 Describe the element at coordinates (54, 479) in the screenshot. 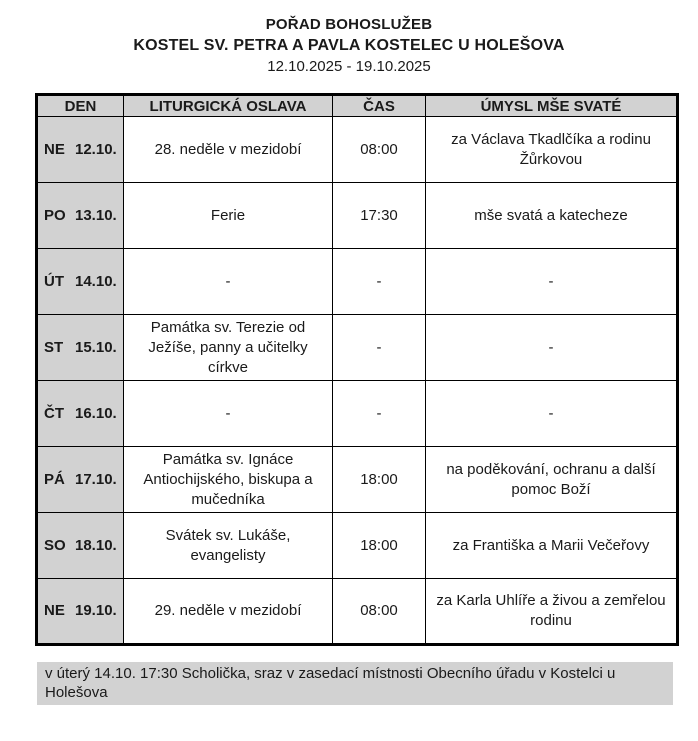

I see `day-abbreviation: PÁ` at that location.